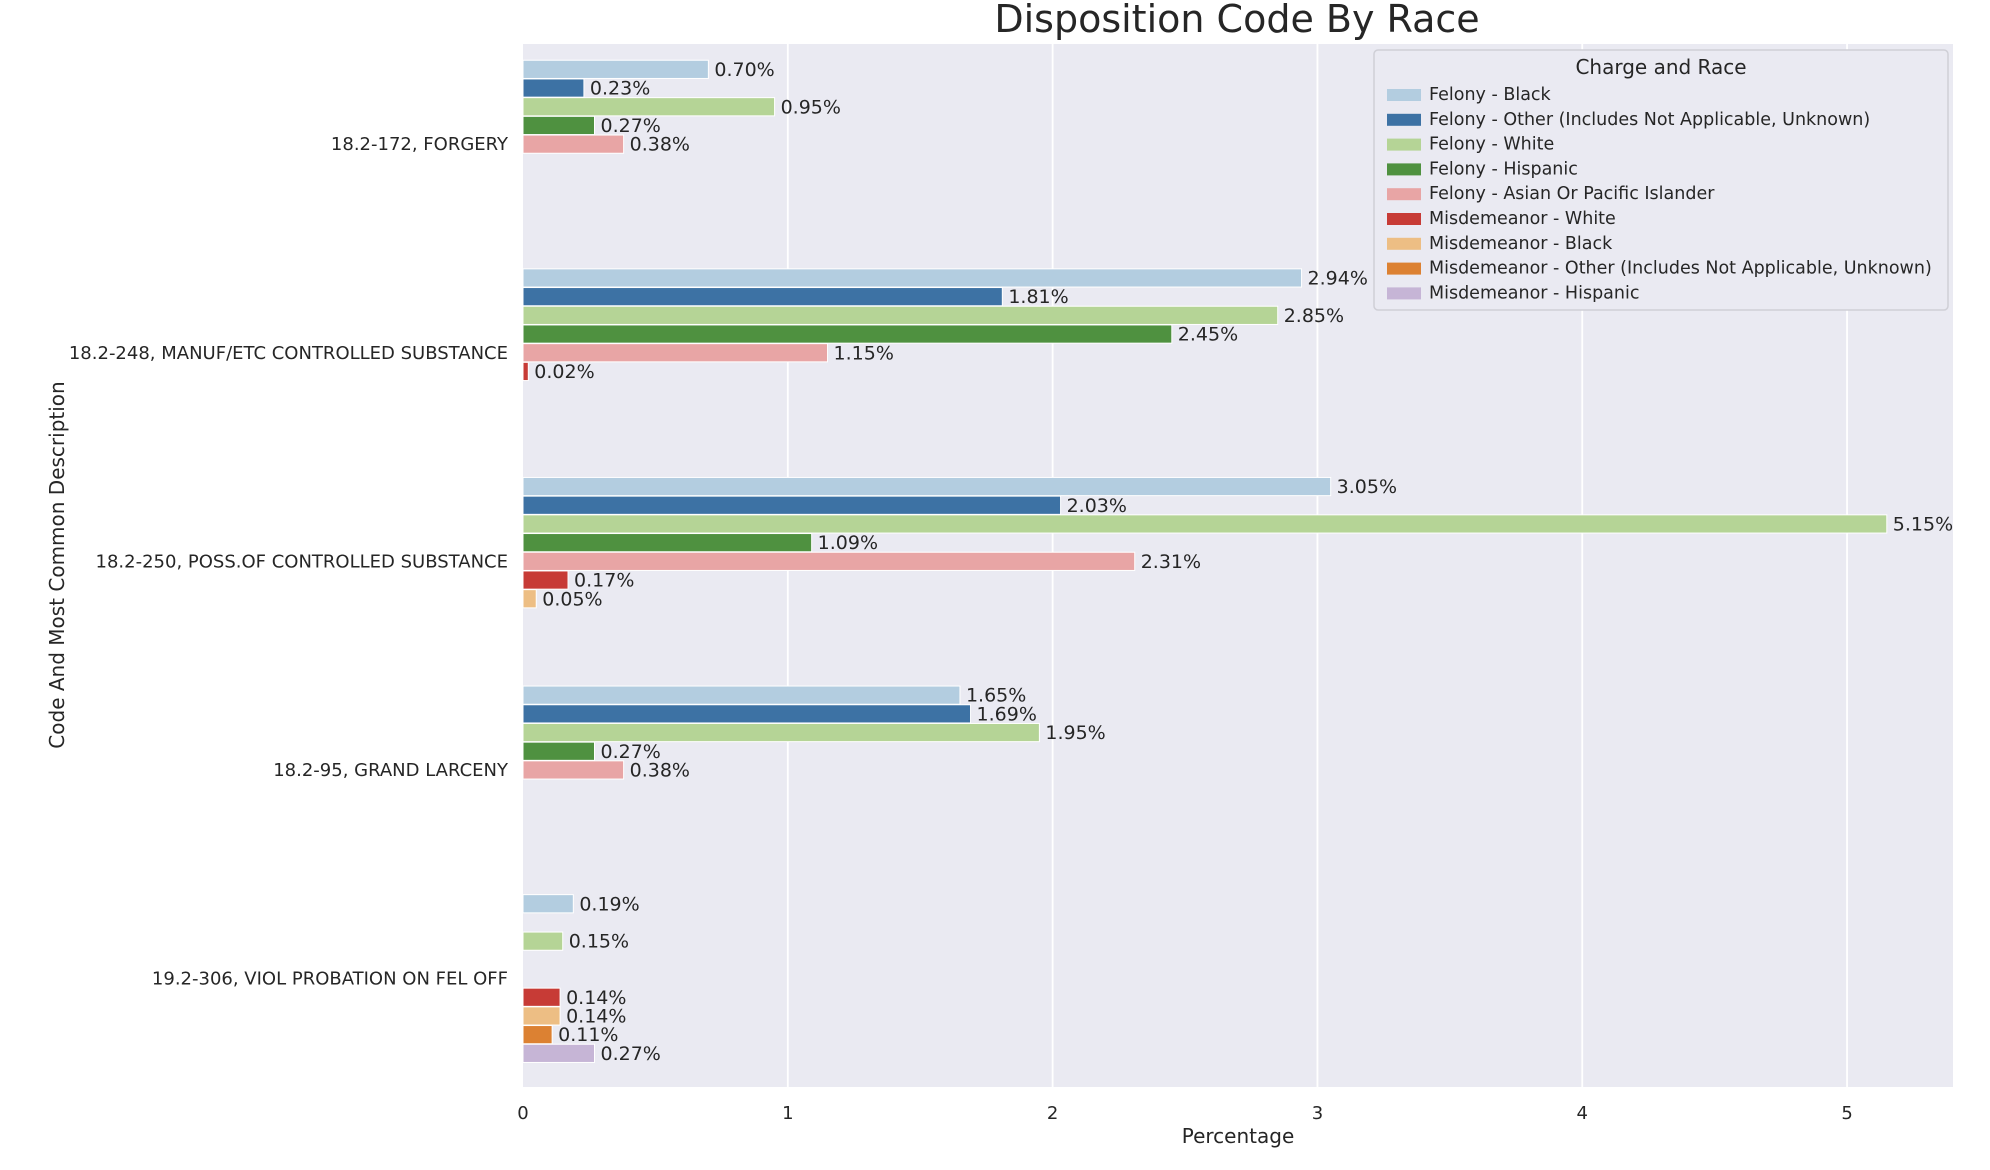 This screenshot has height=1170, width=1990. What do you see at coordinates (1582, 1113) in the screenshot?
I see `x-tick-label: 4` at bounding box center [1582, 1113].